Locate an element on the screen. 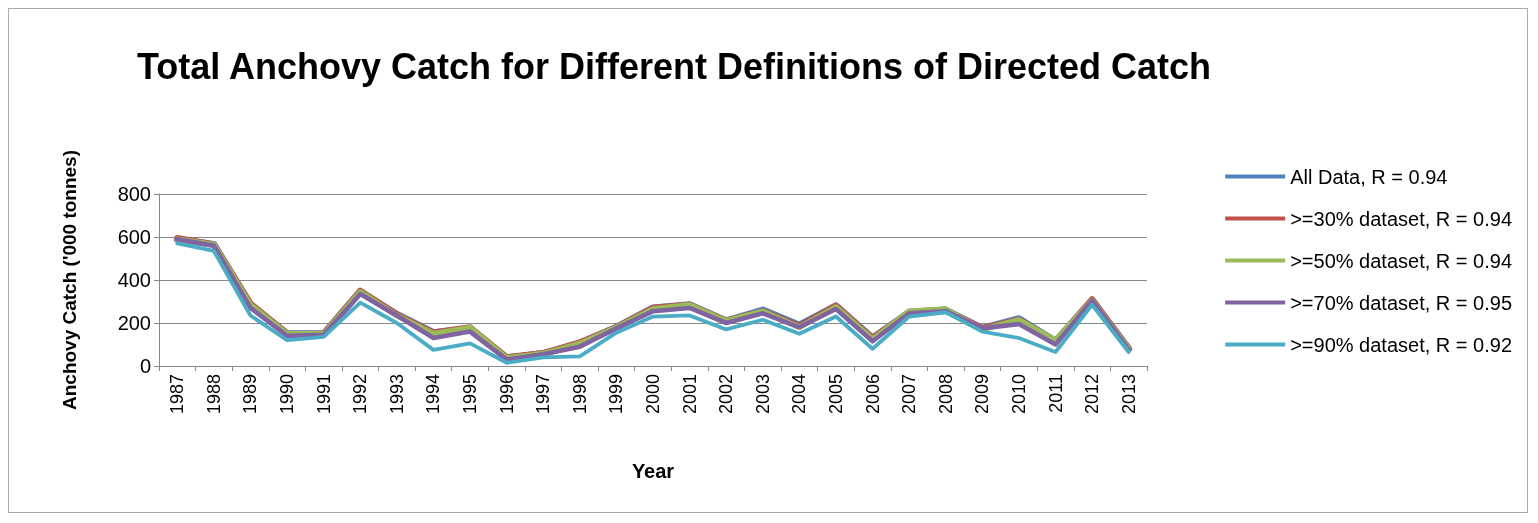 The image size is (1538, 523). x-tick-label: 1994 is located at coordinates (433, 394).